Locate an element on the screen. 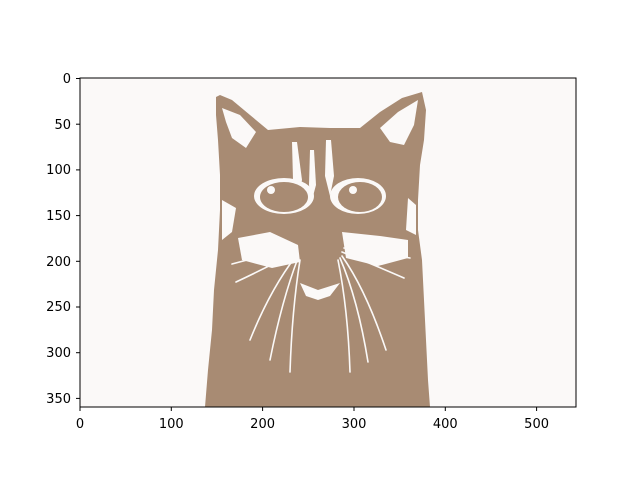 This screenshot has height=480, width=640. y-tick-labels: 0 50 100 150 200 250 300 350 is located at coordinates (58, 239).